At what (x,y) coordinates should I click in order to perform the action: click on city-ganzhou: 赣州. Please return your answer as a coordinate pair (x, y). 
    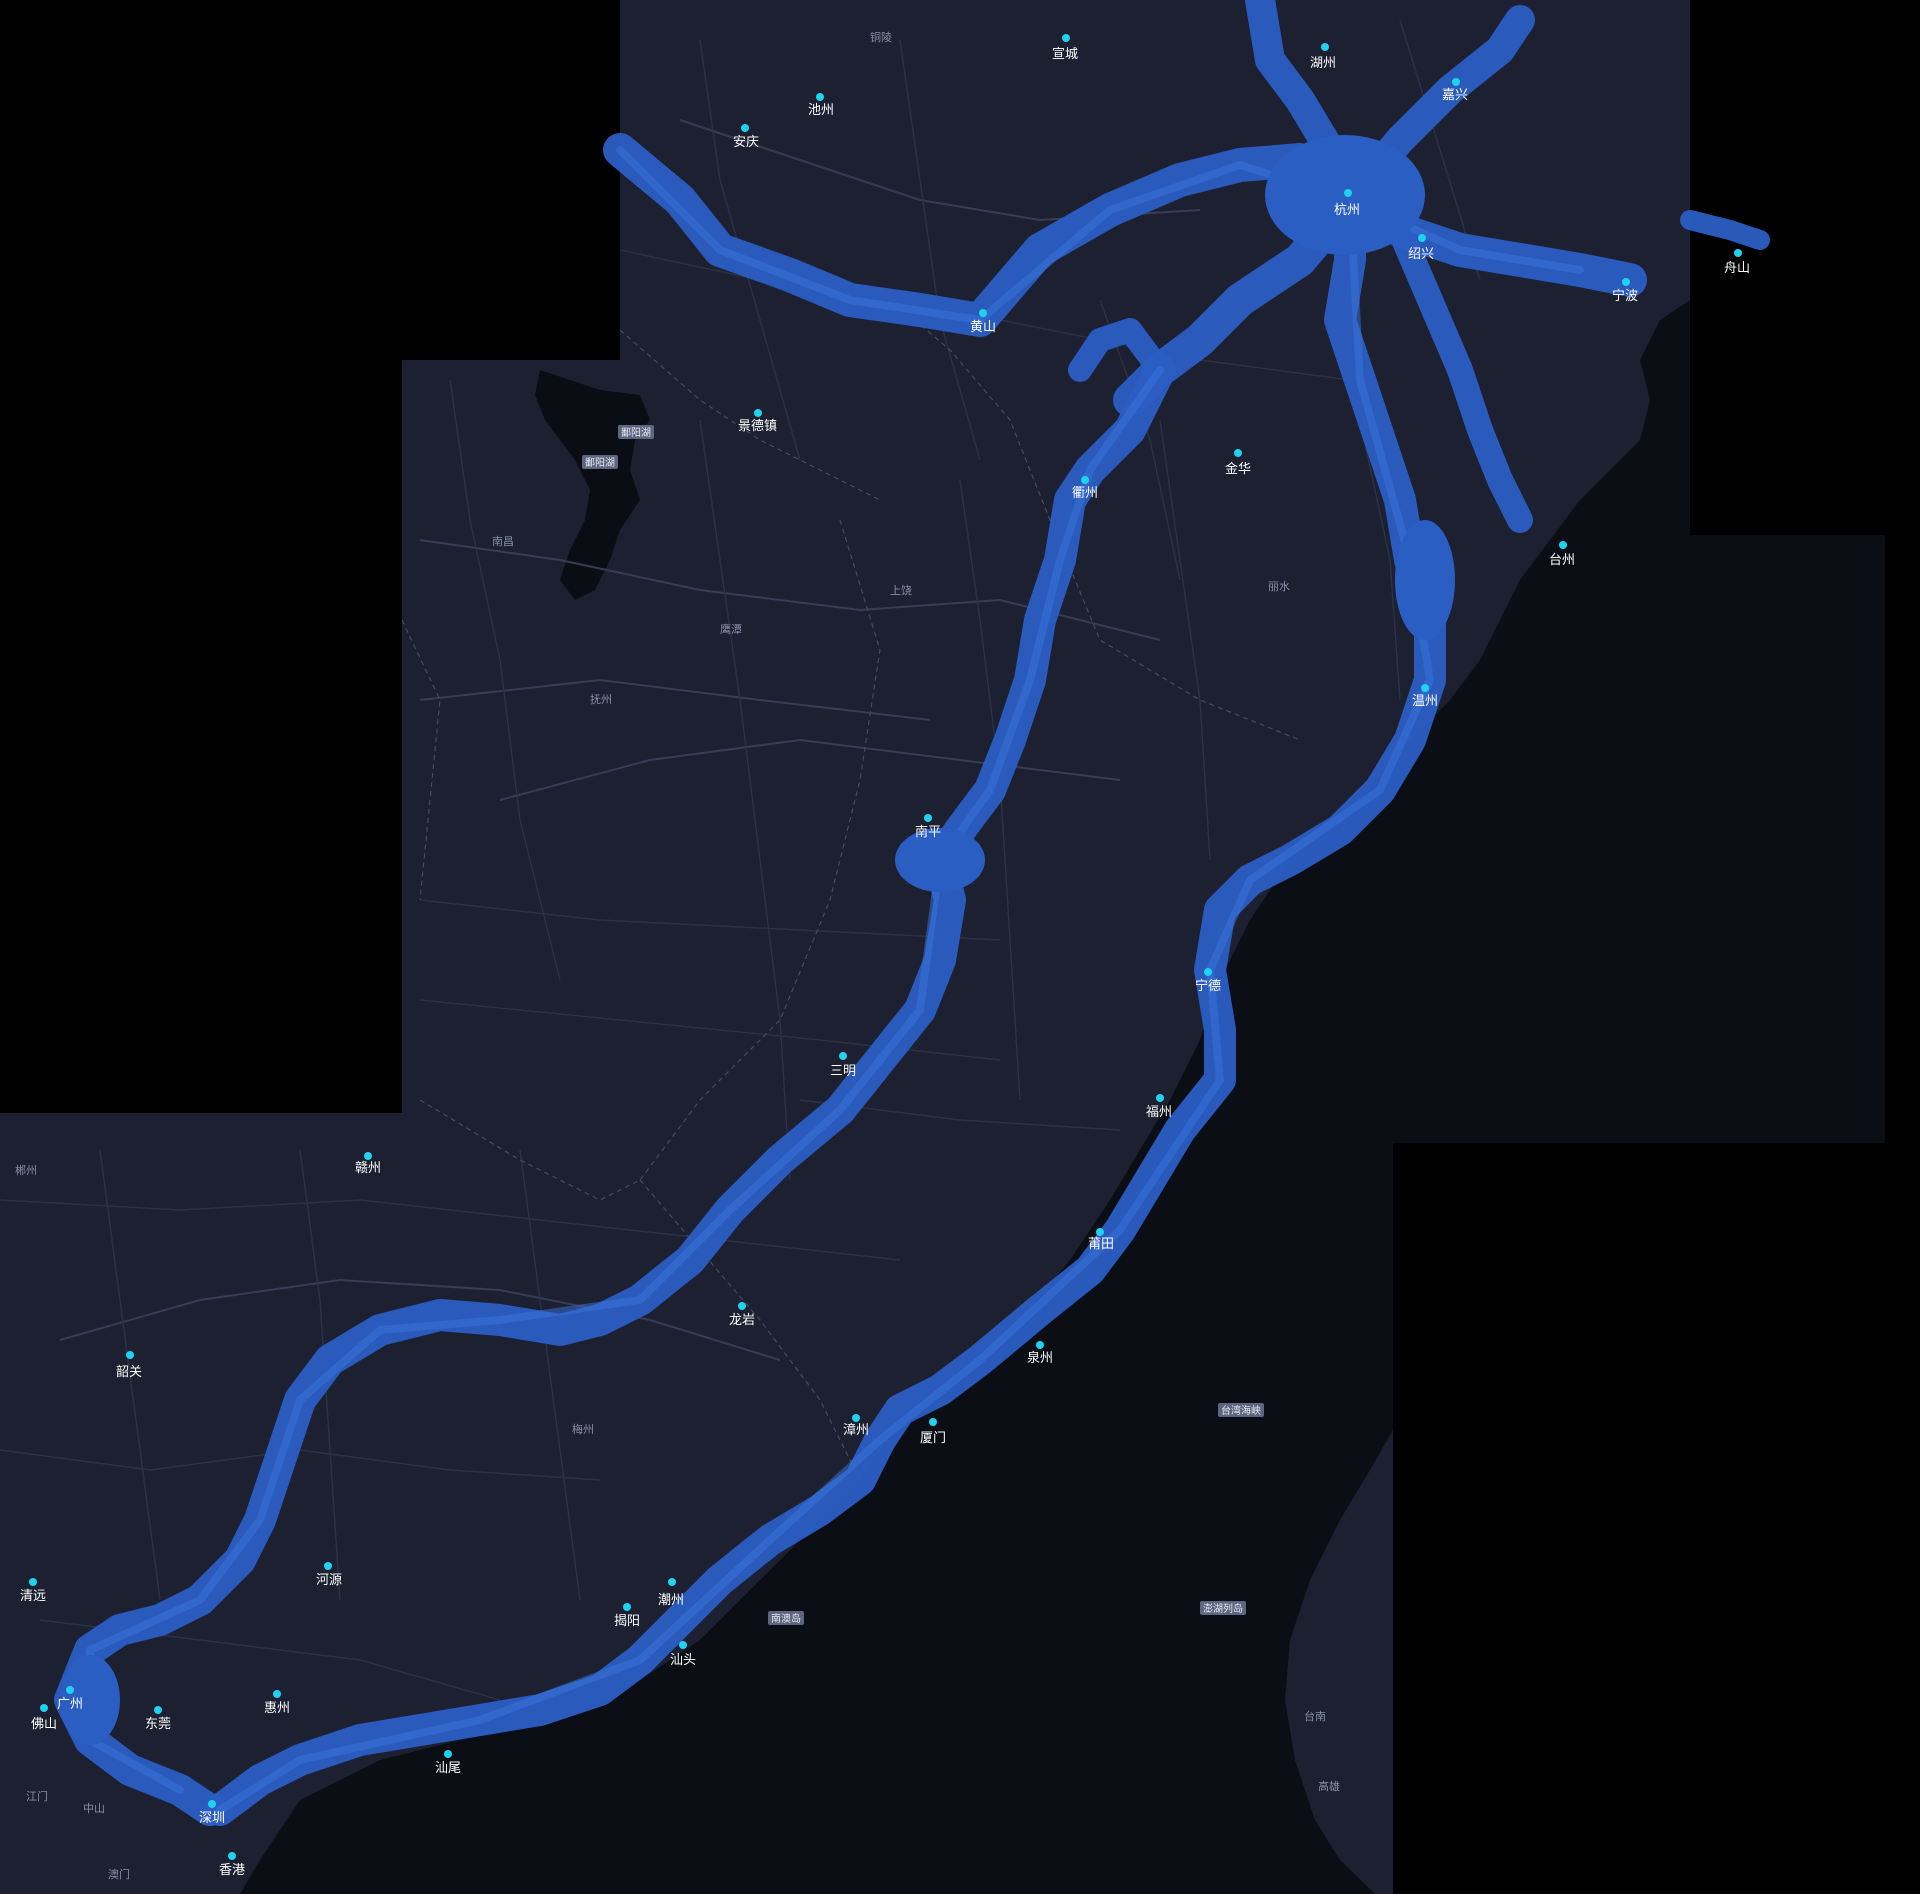
    Looking at the image, I should click on (368, 1164).